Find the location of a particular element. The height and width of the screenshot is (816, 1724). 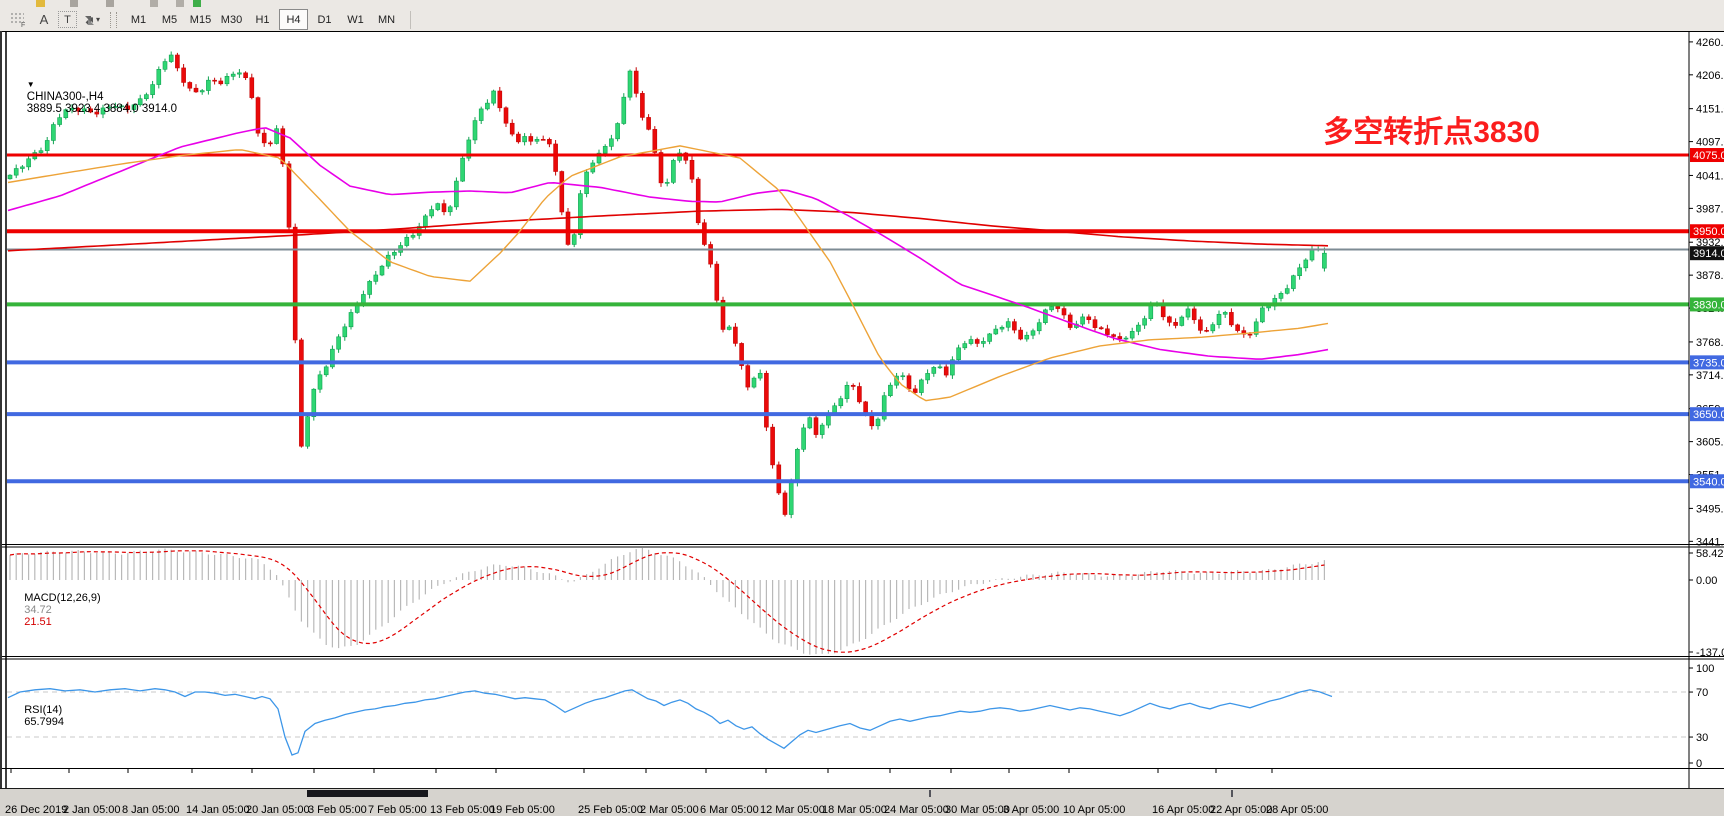

timeframe-button-h1: H1 is located at coordinates (262, 19).